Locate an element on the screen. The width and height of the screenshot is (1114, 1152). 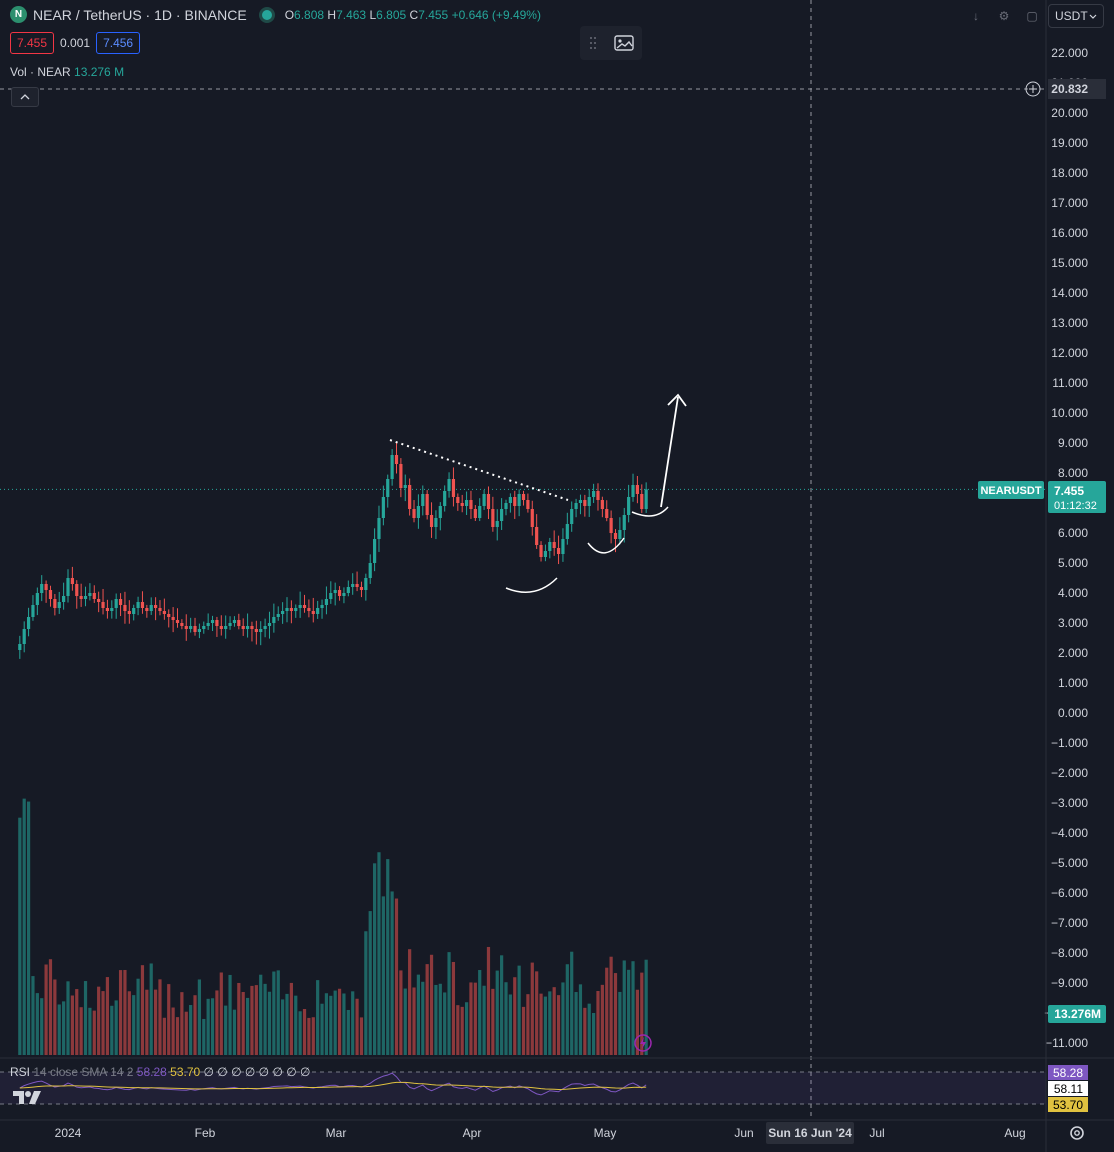
countdown-label: 01:12:32 is located at coordinates (1075, 506).